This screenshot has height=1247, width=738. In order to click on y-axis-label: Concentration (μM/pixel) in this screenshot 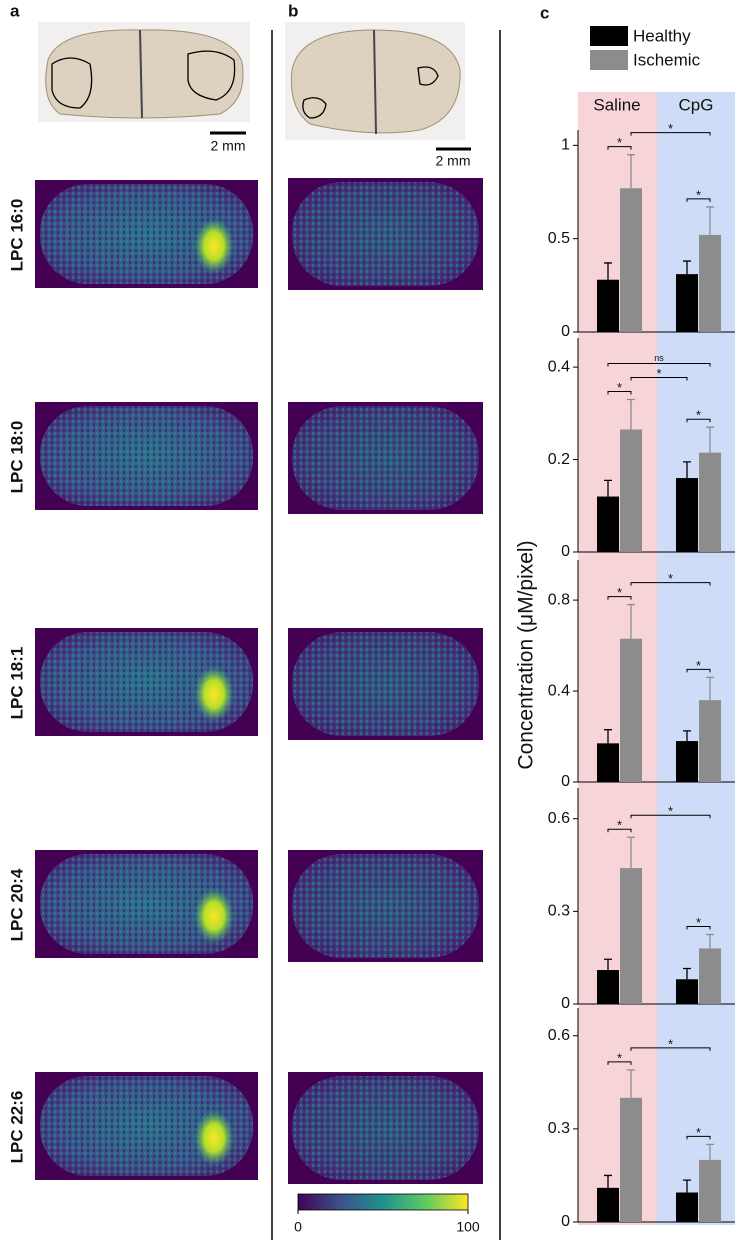, I will do `click(526, 654)`.